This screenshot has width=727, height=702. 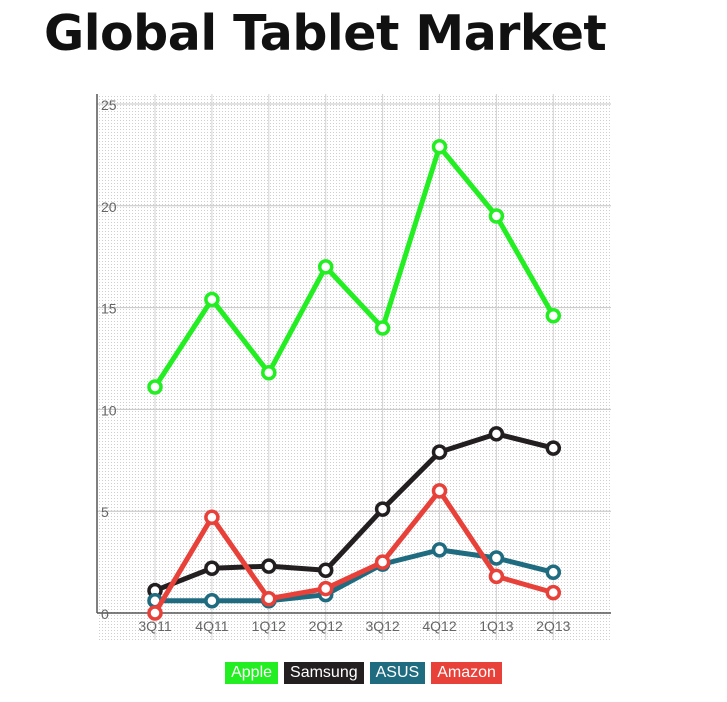 What do you see at coordinates (466, 673) in the screenshot?
I see `legend-item-amazon: Amazon` at bounding box center [466, 673].